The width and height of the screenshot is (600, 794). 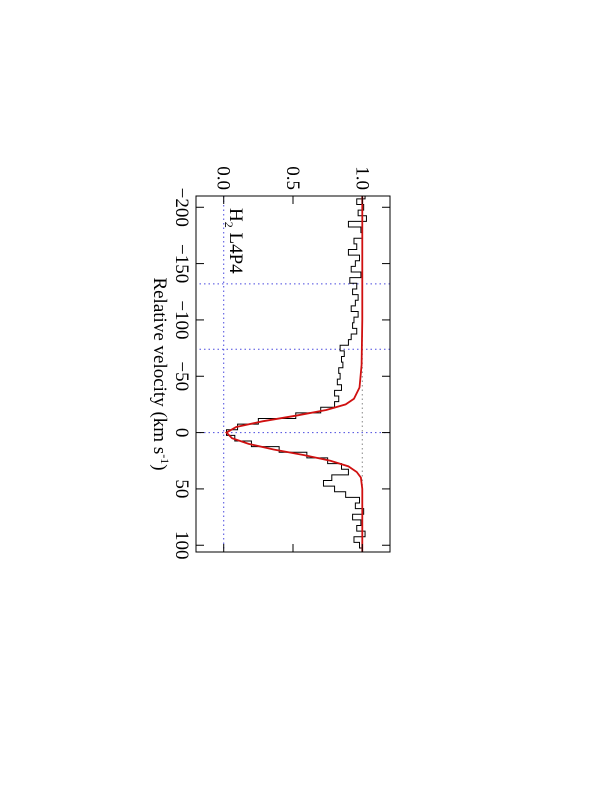 I want to click on annotation-rest: L4P4, so click(x=235, y=251).